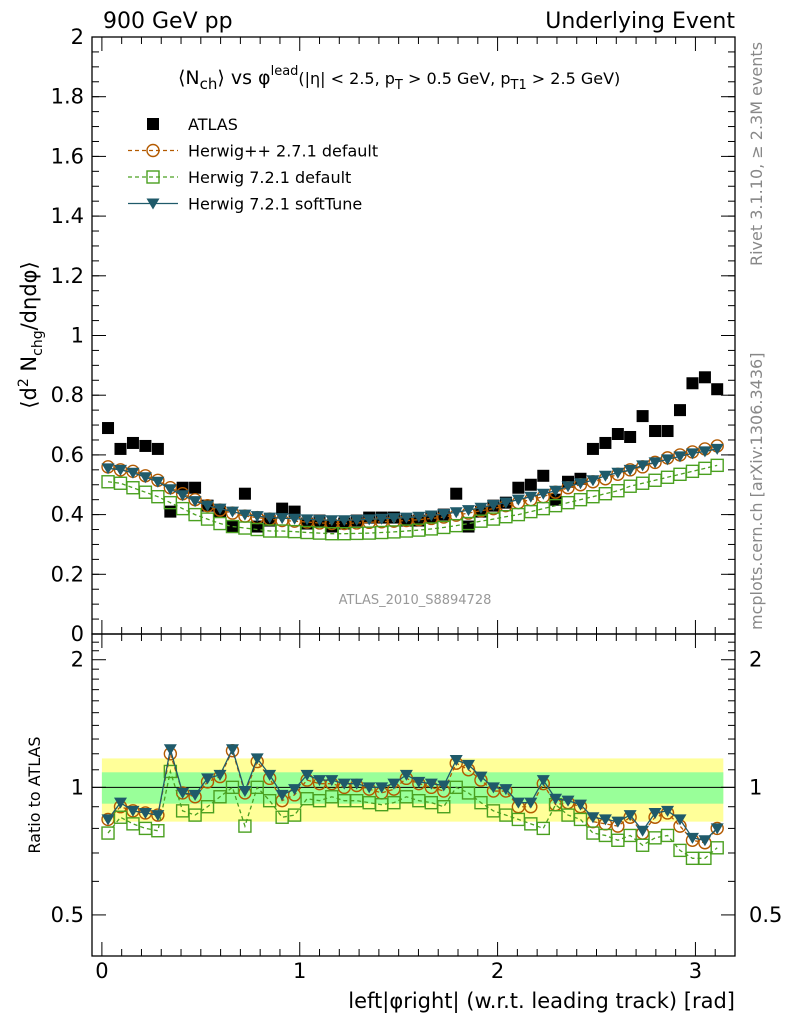 The image size is (786, 1028). I want to click on main-ytick-label: 0.4, so click(67, 515).